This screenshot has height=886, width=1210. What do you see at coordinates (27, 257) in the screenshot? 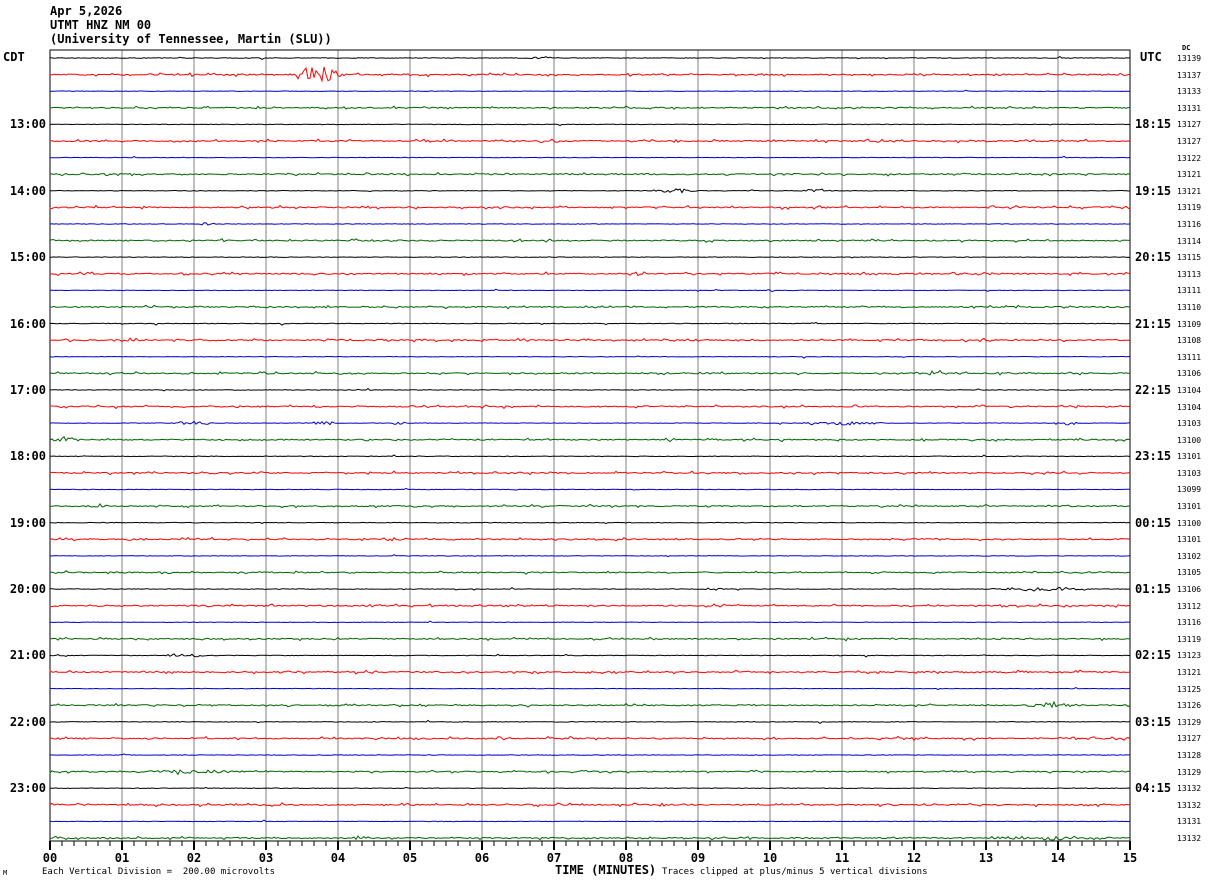
I see `cdt-hour-label: 15:00` at bounding box center [27, 257].